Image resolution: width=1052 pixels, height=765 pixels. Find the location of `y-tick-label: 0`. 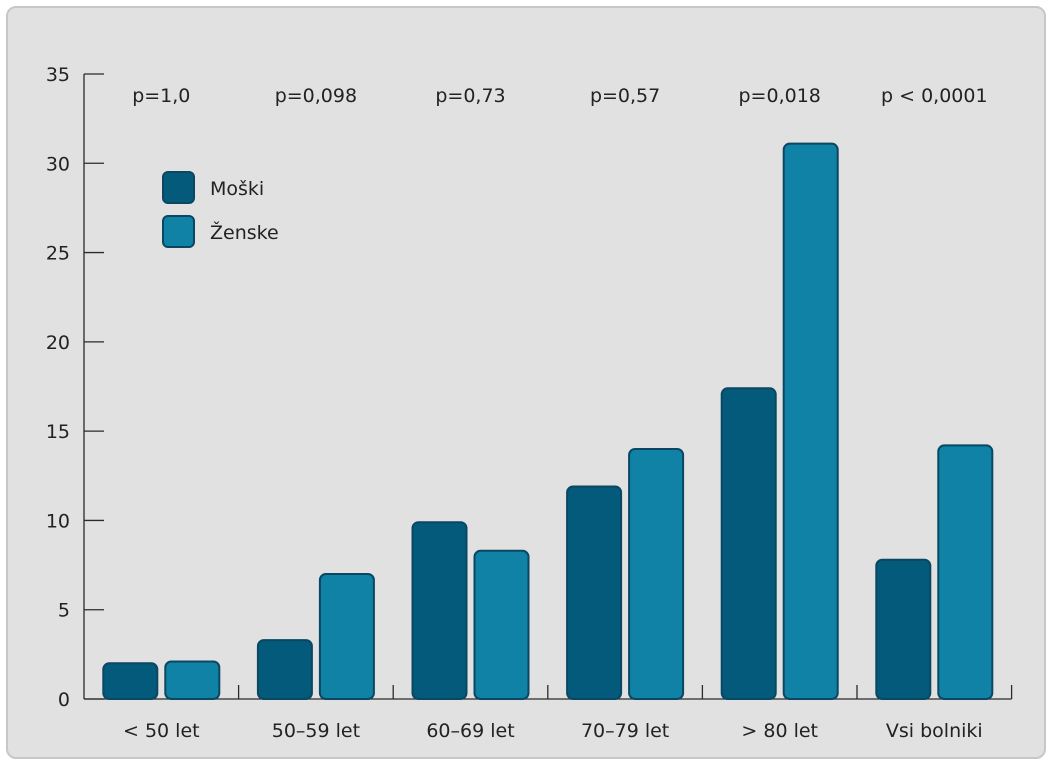

y-tick-label: 0 is located at coordinates (64, 700).